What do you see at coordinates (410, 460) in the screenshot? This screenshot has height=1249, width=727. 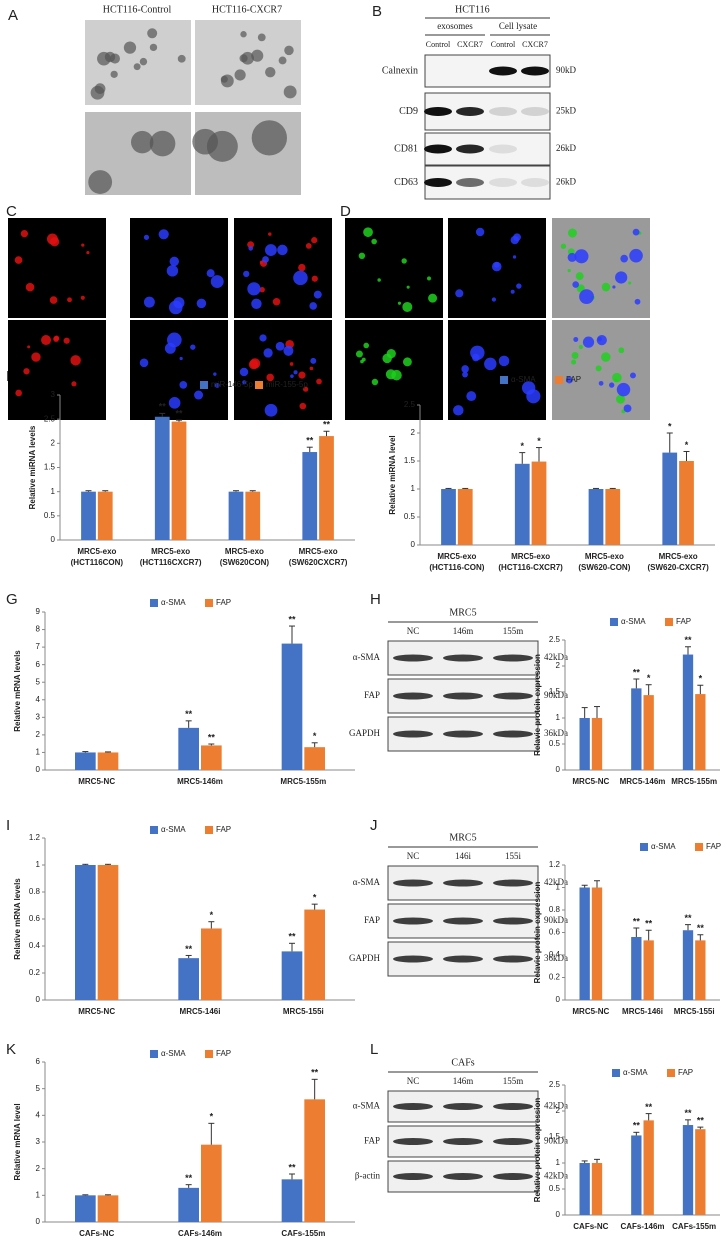 I see `y-tick-label: 1.5` at bounding box center [410, 460].